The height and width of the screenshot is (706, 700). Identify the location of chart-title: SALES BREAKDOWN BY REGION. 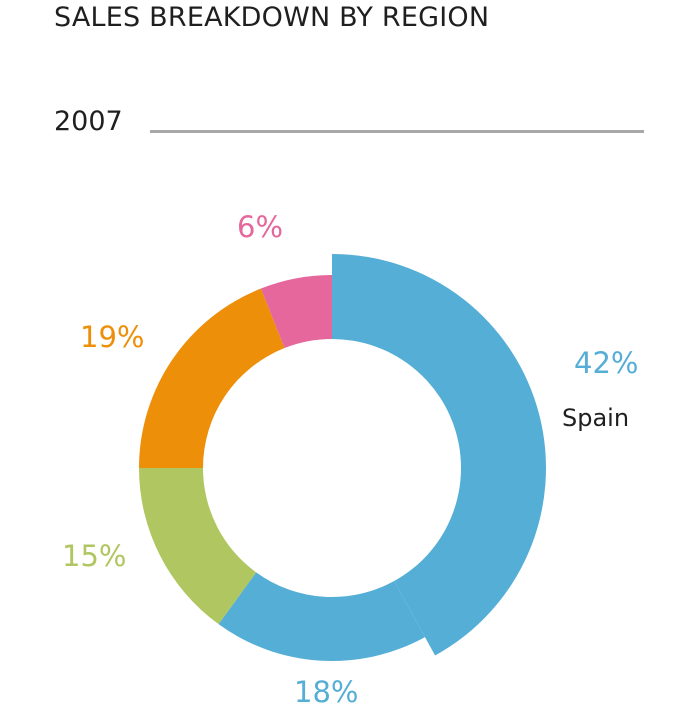
(272, 17).